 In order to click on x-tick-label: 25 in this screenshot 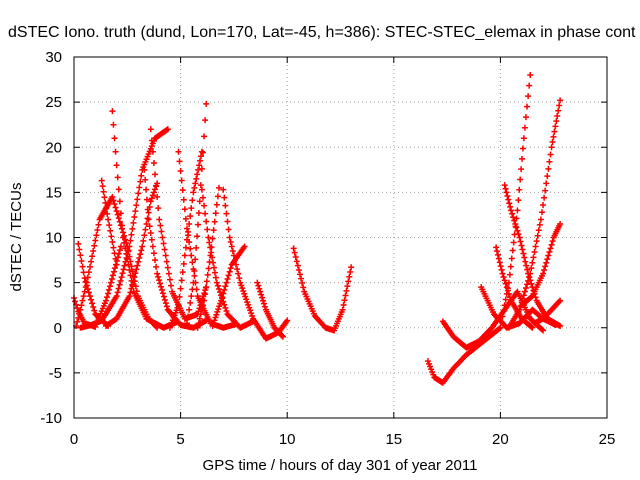, I will do `click(607, 439)`.